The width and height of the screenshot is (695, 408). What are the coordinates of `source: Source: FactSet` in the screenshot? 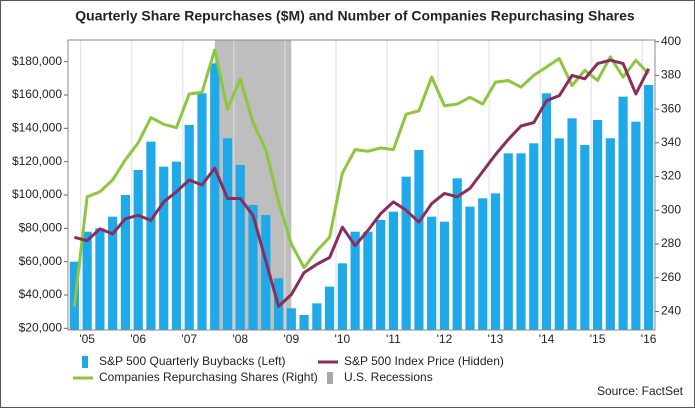 It's located at (640, 391).